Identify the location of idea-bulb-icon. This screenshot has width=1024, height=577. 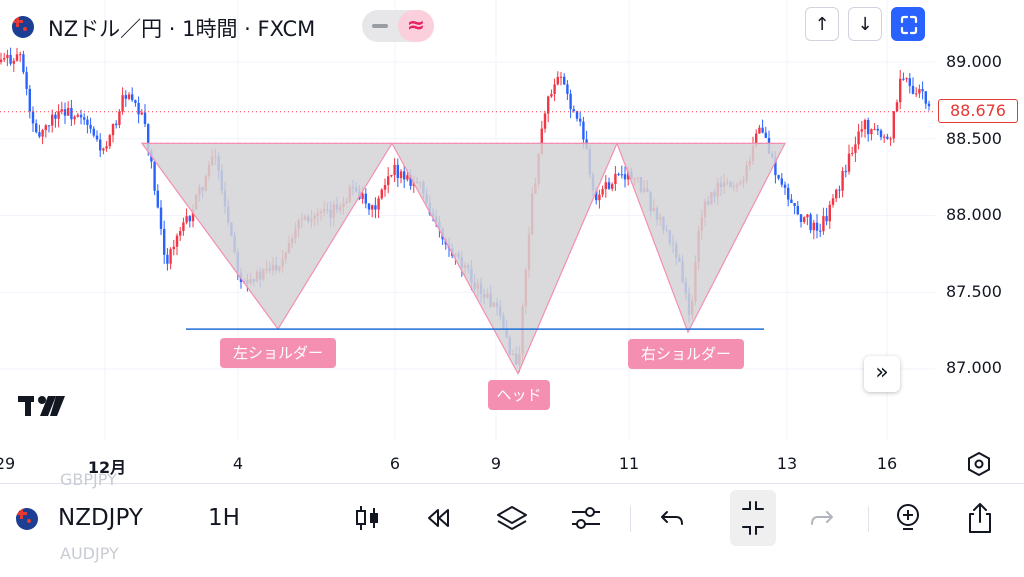
(908, 518).